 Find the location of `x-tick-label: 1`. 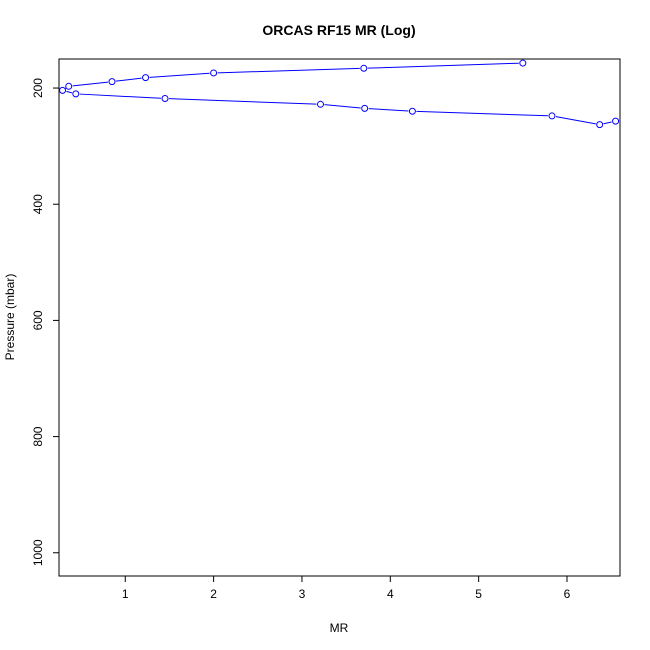

x-tick-label: 1 is located at coordinates (125, 594).